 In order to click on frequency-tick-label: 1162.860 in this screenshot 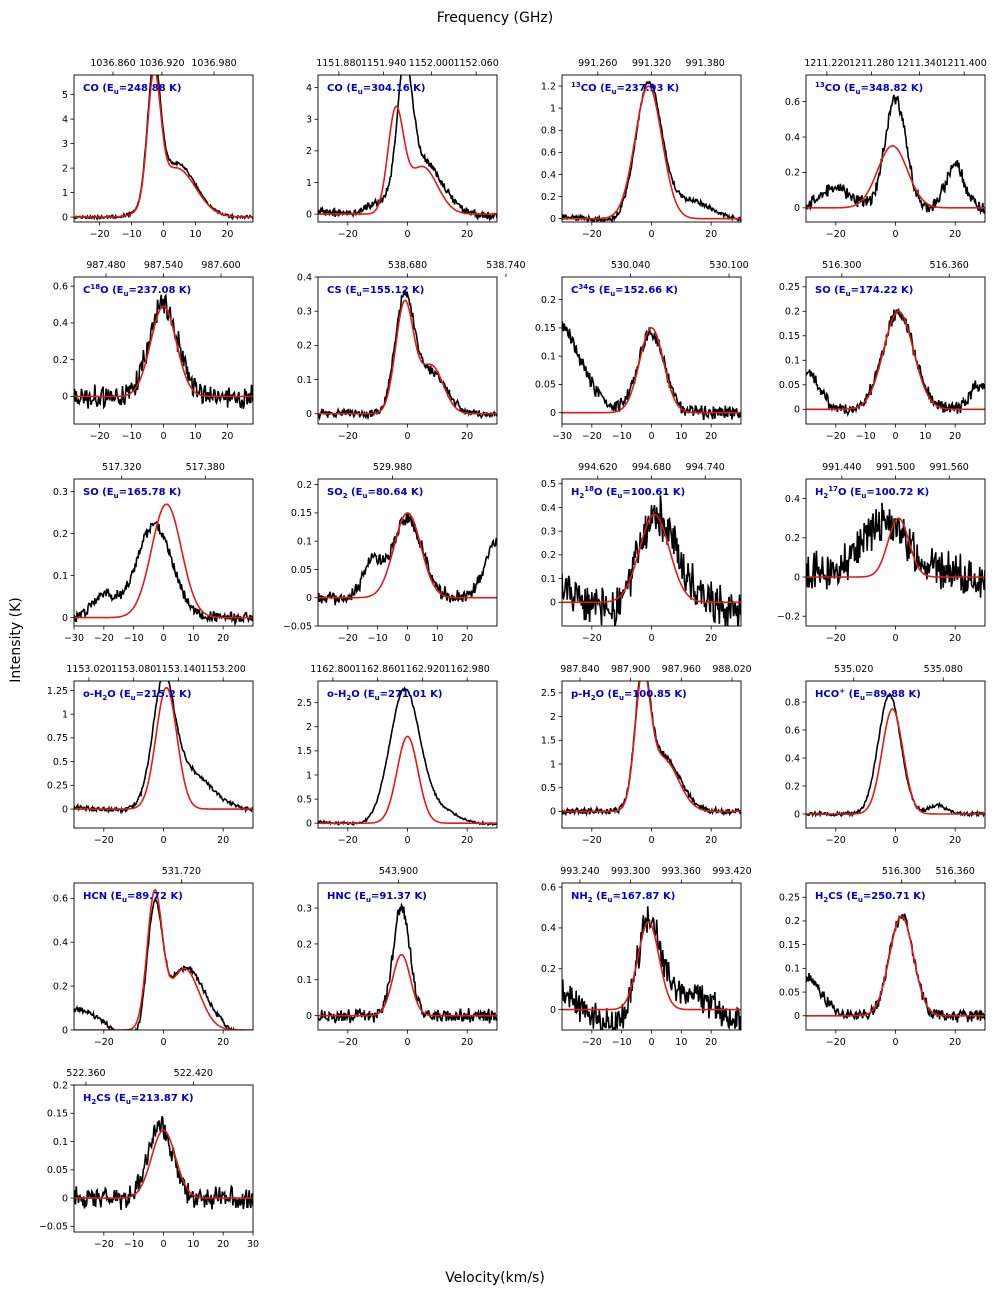, I will do `click(377, 669)`.